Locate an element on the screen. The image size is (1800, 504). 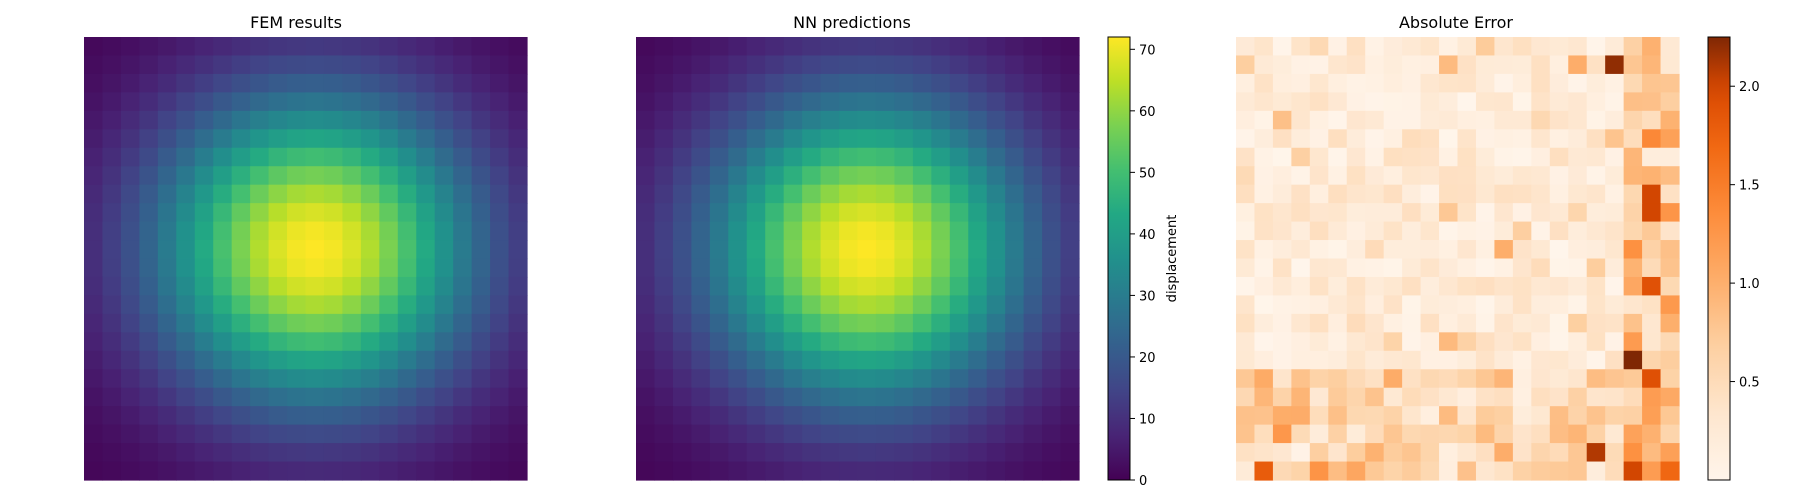
colorbar-label: displacement is located at coordinates (1172, 259).